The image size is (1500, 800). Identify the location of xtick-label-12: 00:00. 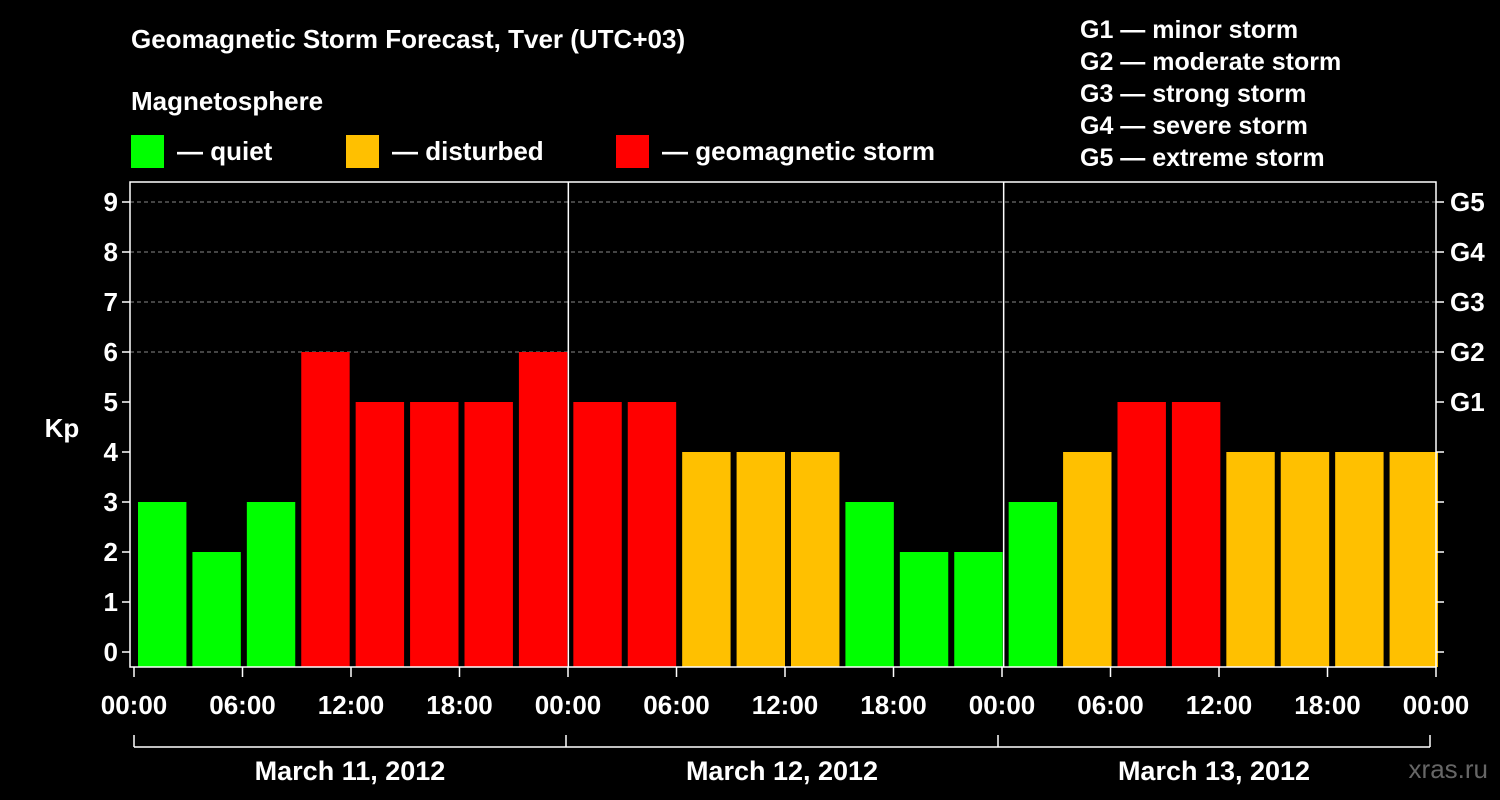
(1436, 705).